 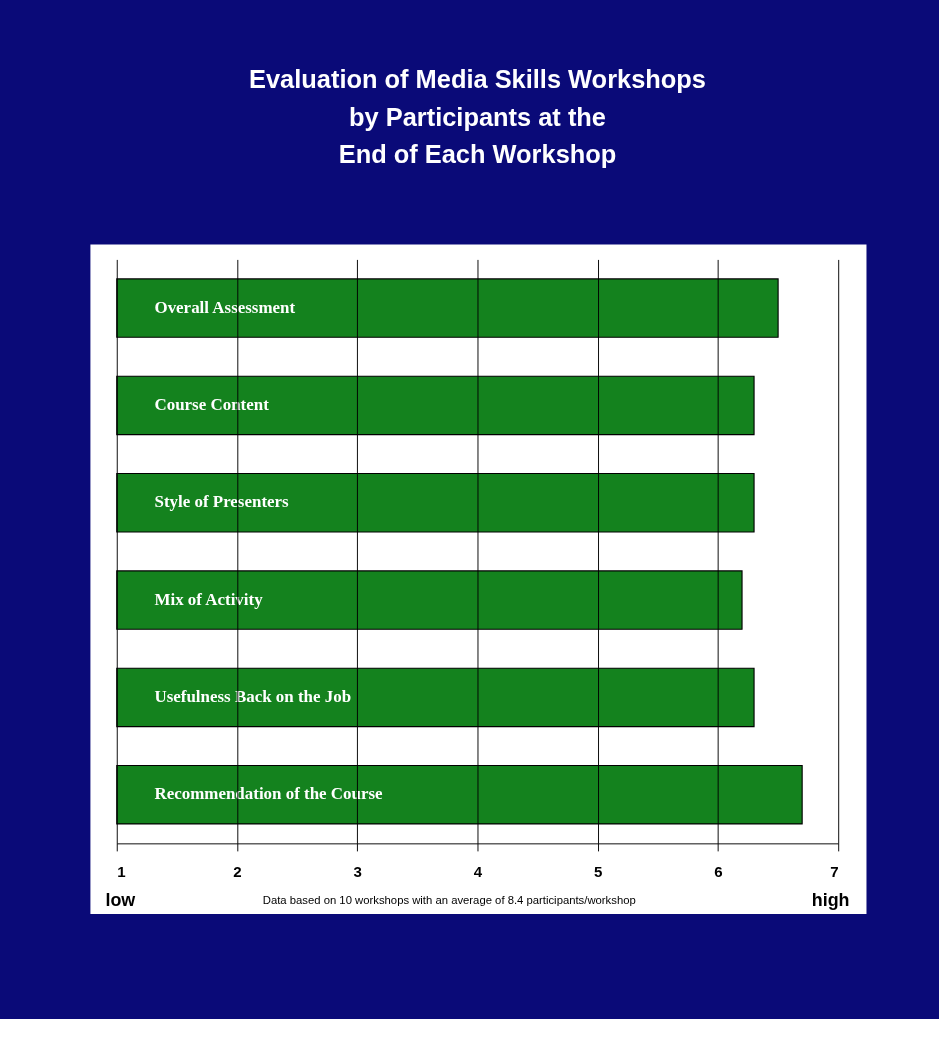 I want to click on text: high, so click(x=830, y=899).